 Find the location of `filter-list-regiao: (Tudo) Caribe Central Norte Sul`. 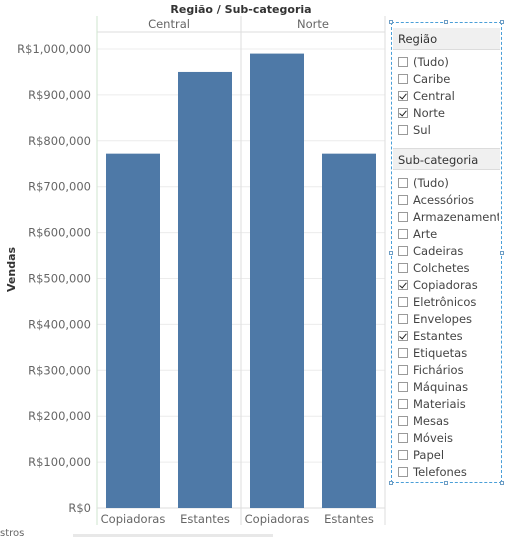

filter-list-regiao: (Tudo) Caribe Central Norte Sul is located at coordinates (448, 95).